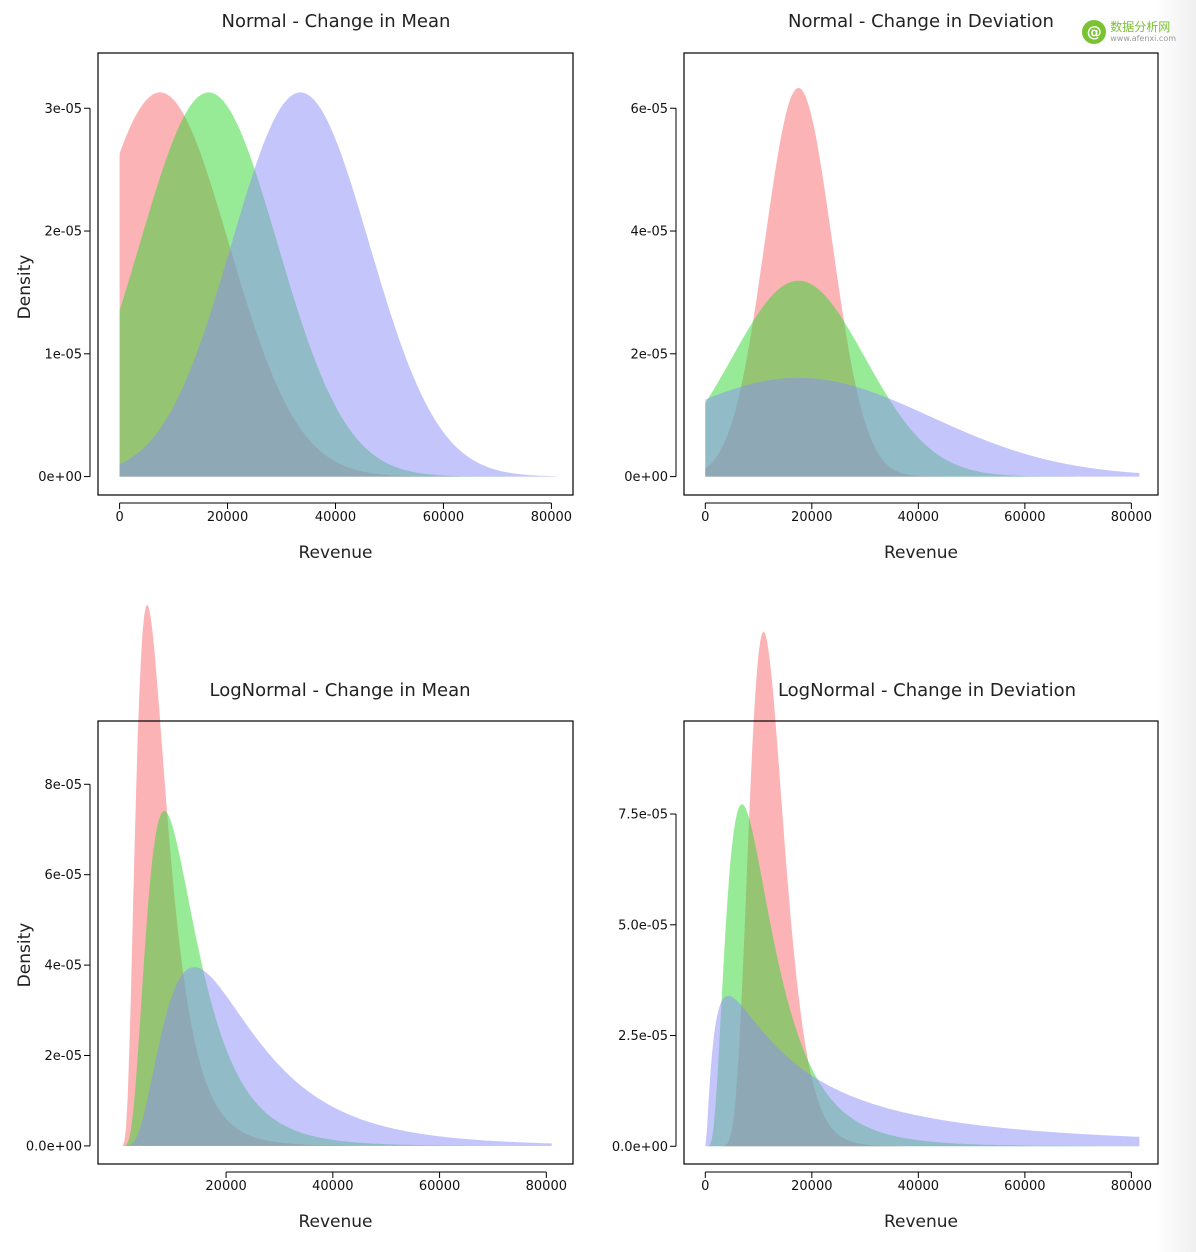  Describe the element at coordinates (927, 690) in the screenshot. I see `chart-title: LogNormal - Change in Deviation` at that location.